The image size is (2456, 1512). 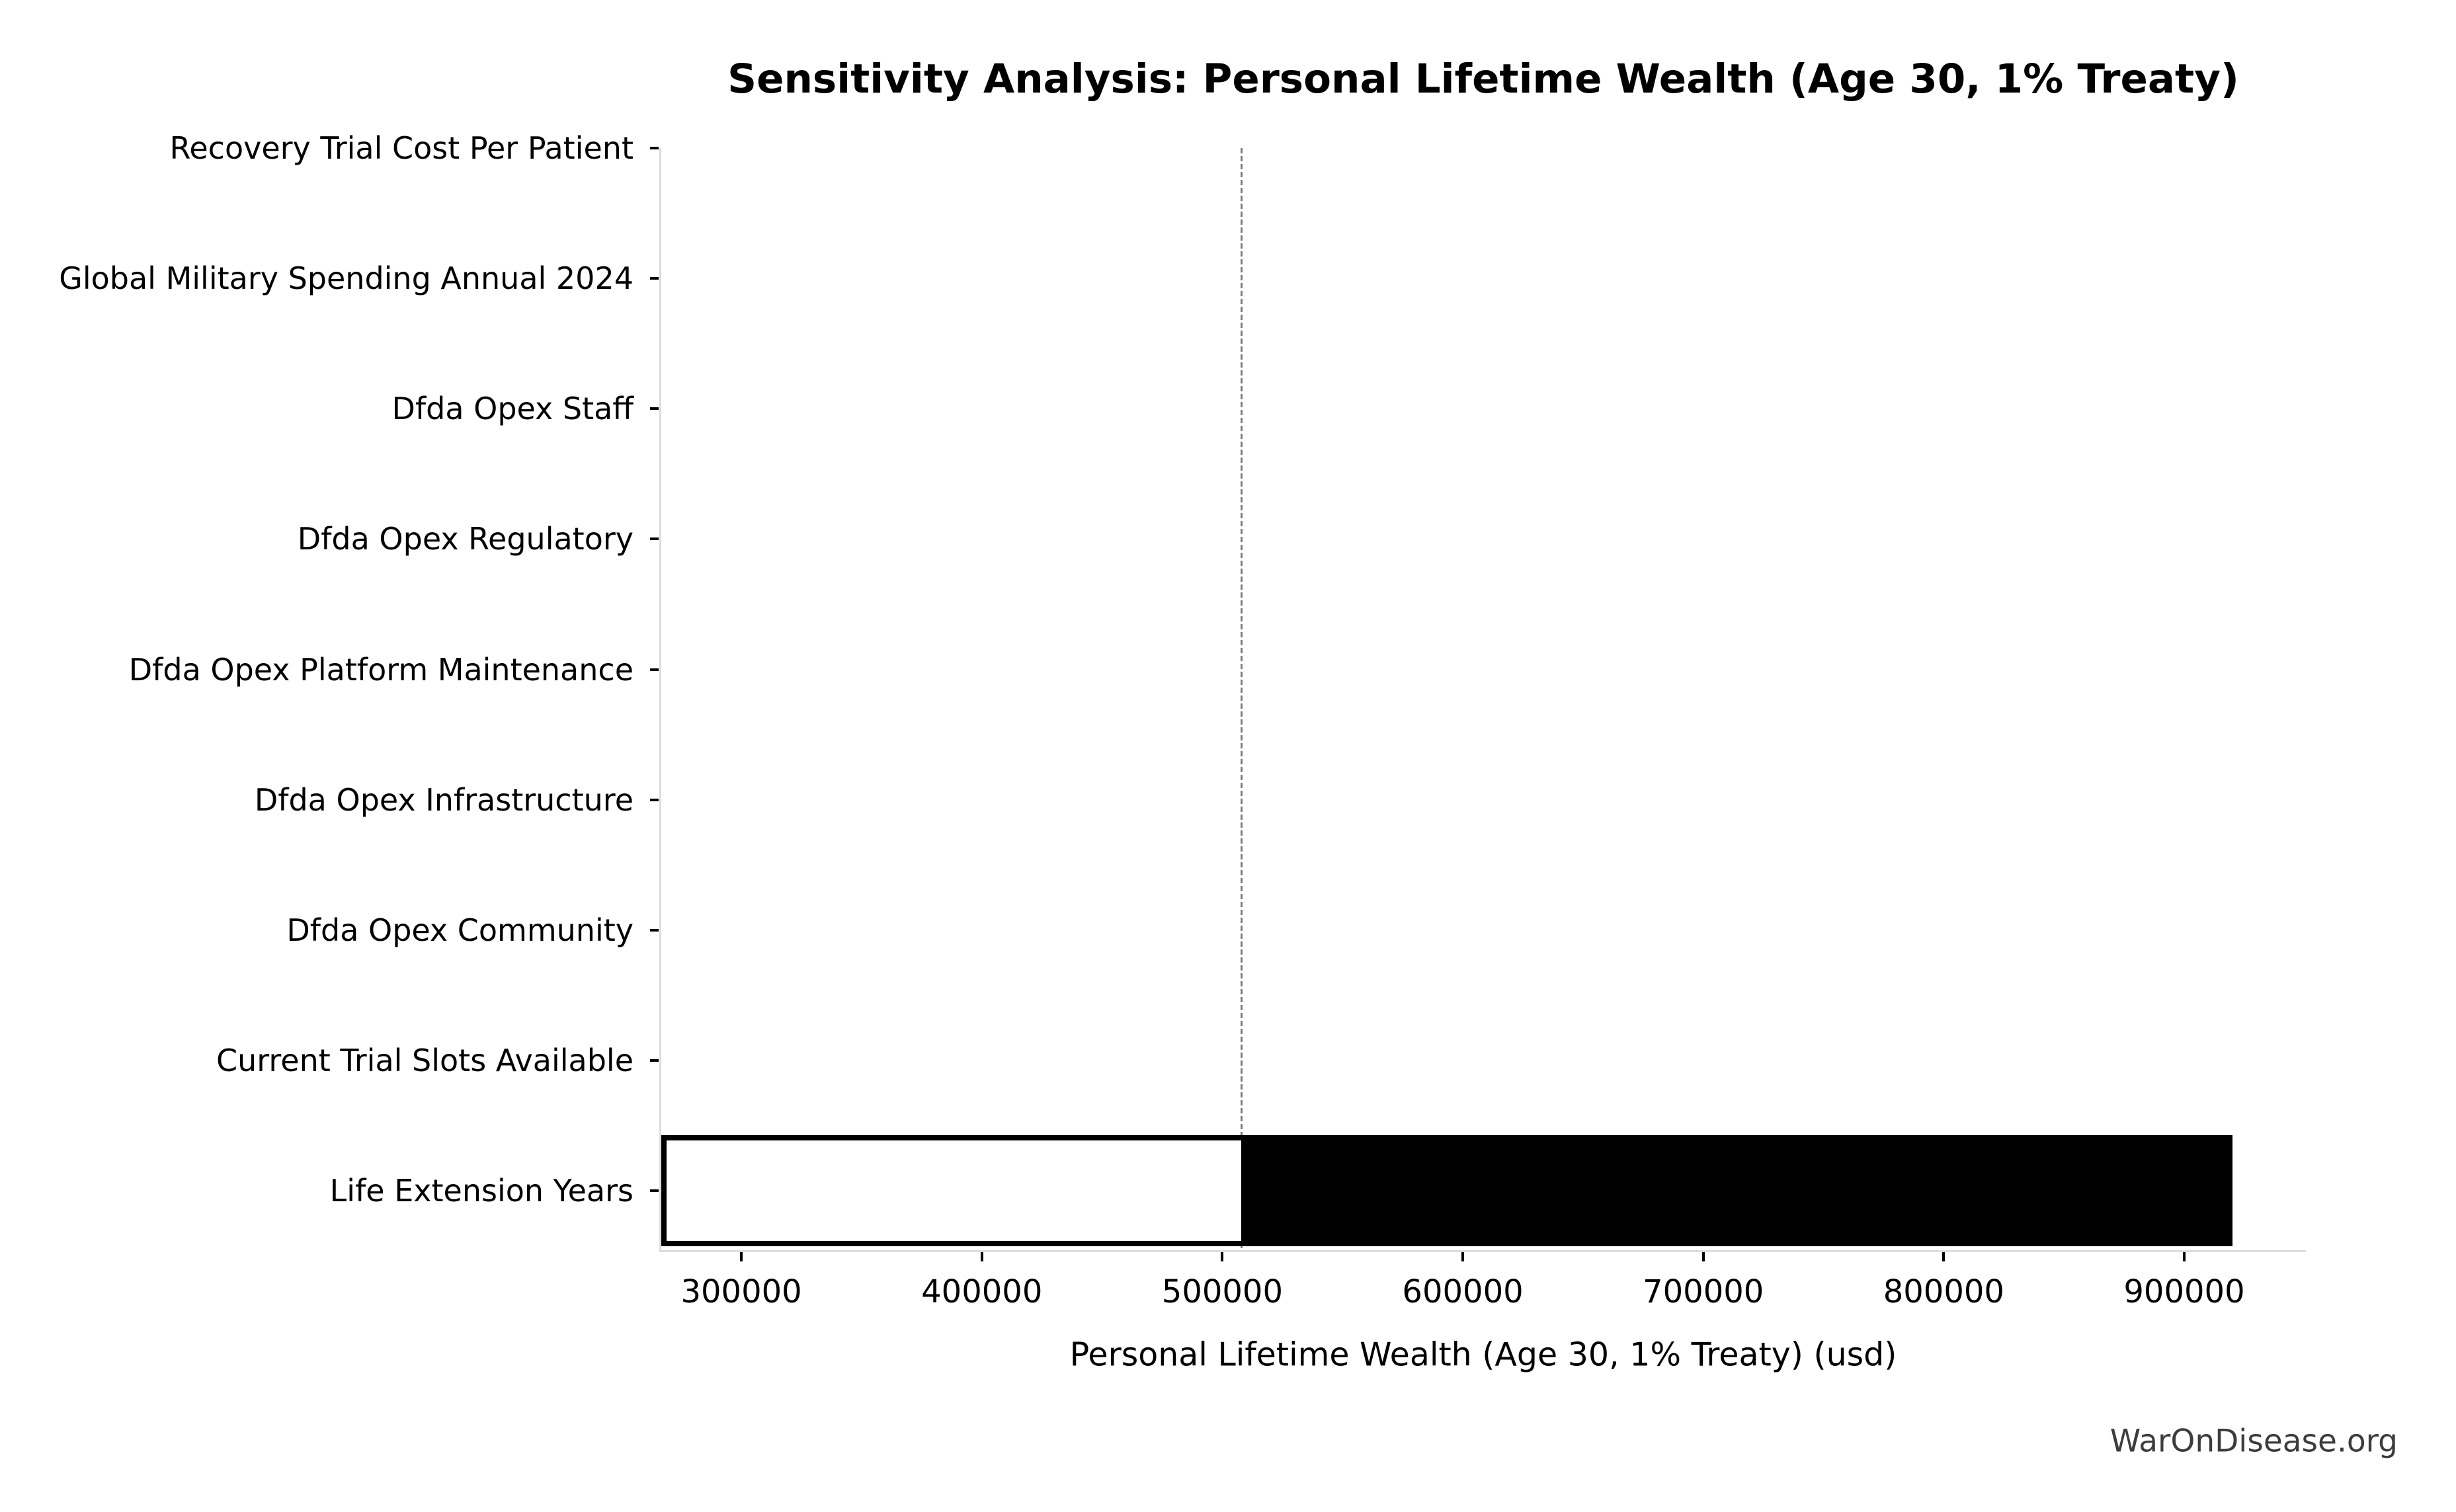 What do you see at coordinates (381, 669) in the screenshot?
I see `y-axis-label: Dfda Opex Platform Maintenance` at bounding box center [381, 669].